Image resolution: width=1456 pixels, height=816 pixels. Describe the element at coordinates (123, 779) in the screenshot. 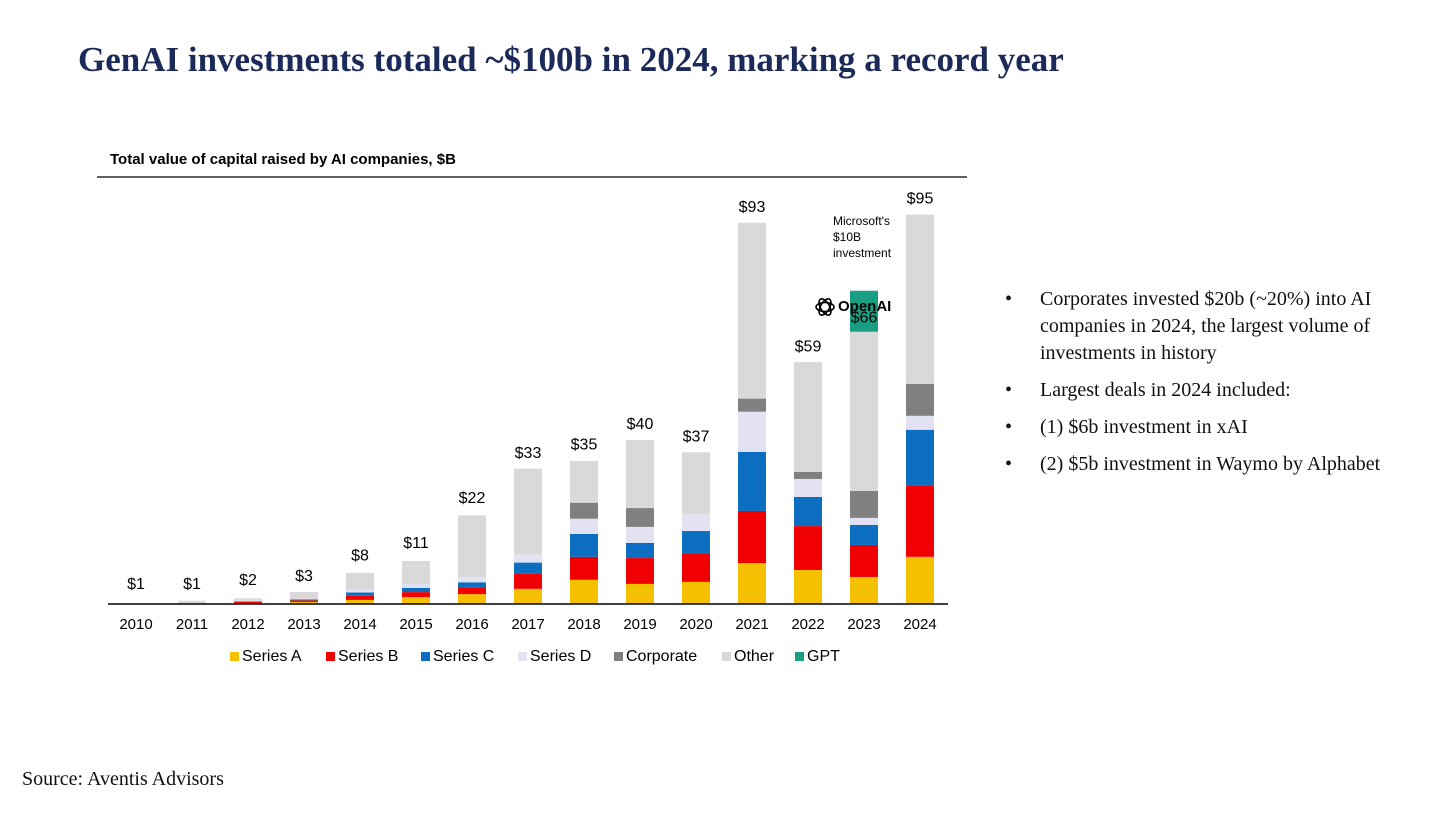

I see `source: Source: Aventis Advisors` at that location.